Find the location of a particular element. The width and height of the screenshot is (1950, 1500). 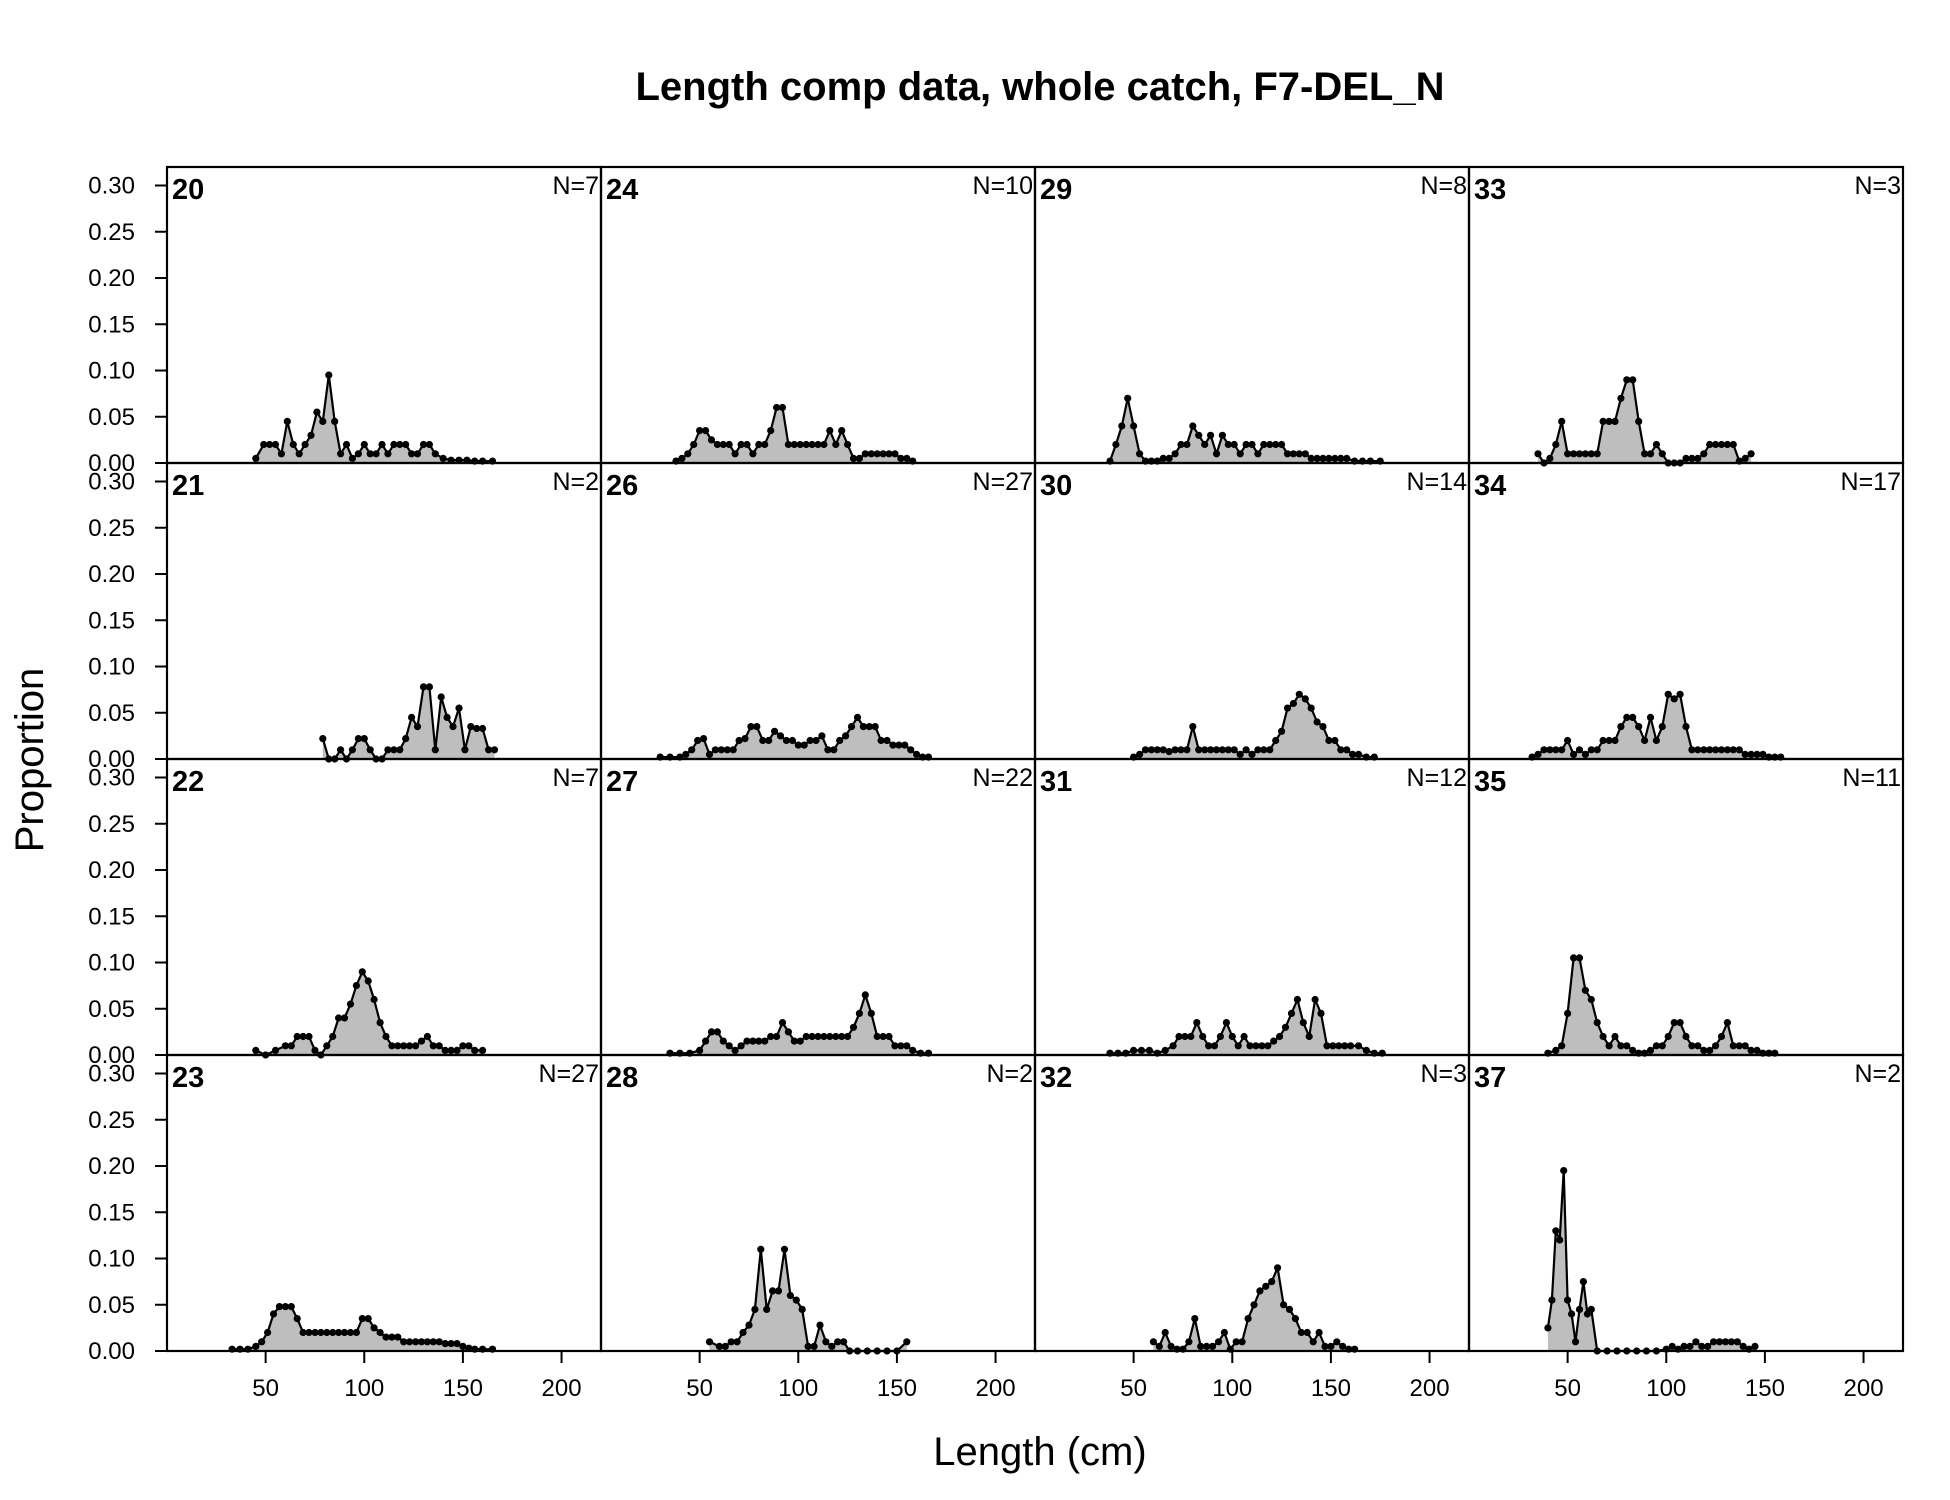

sample-size-label: N=22 is located at coordinates (1003, 778).